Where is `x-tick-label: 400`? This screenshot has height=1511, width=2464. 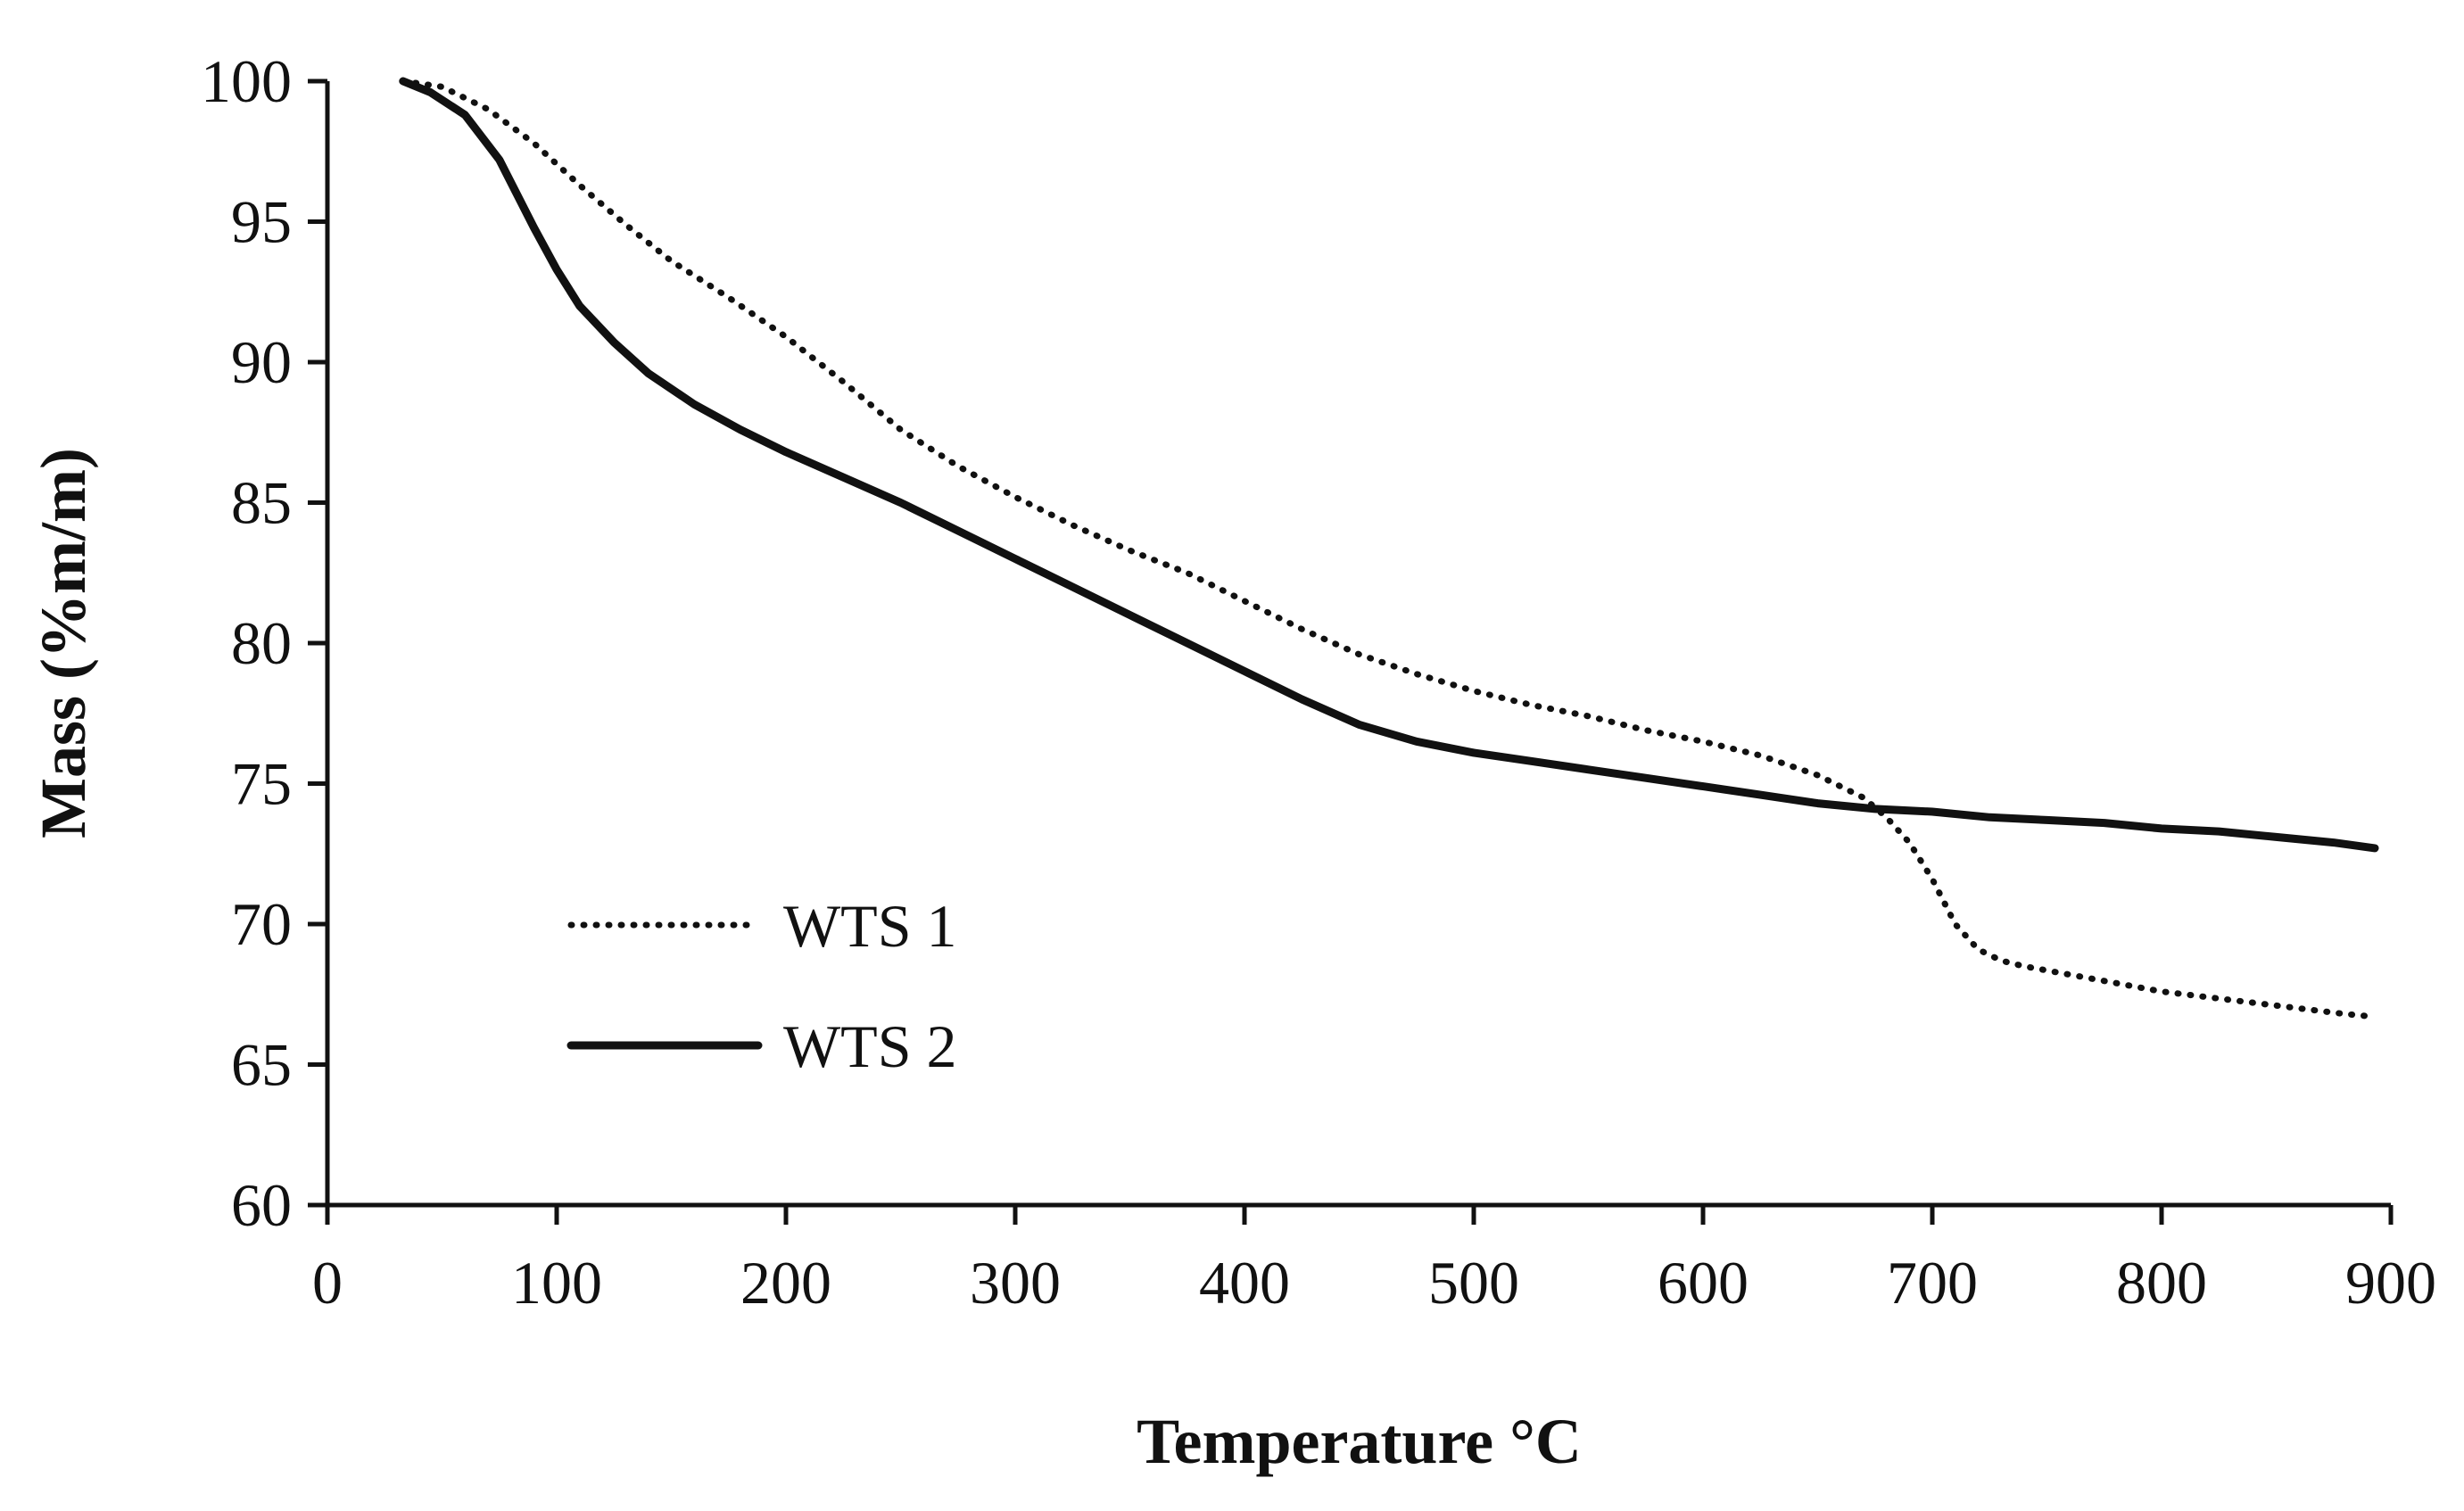
x-tick-label: 400 is located at coordinates (1245, 1283).